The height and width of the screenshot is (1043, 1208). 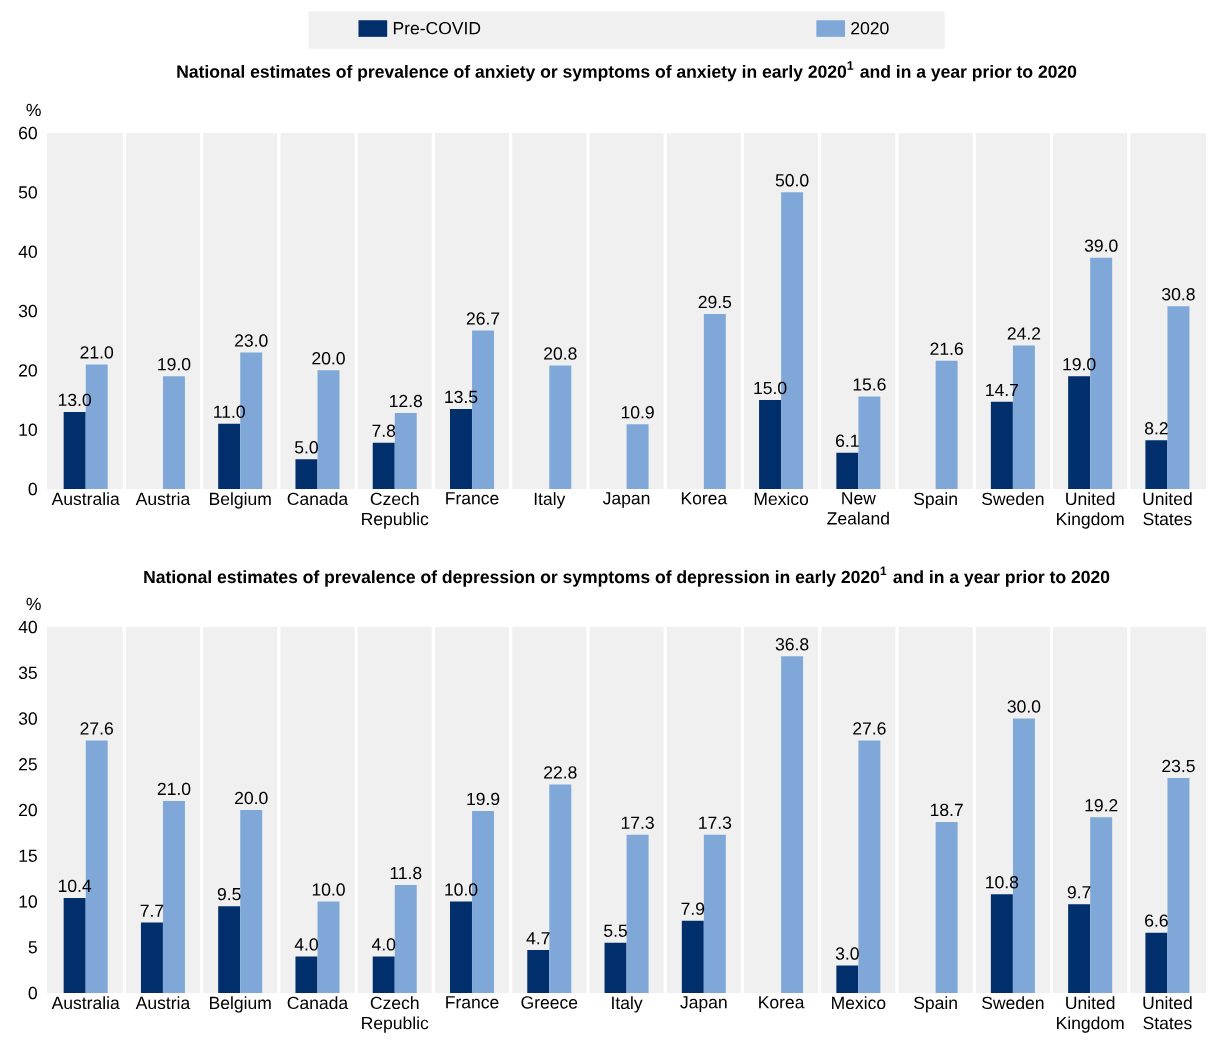 What do you see at coordinates (152, 910) in the screenshot?
I see `data-label: 7.7` at bounding box center [152, 910].